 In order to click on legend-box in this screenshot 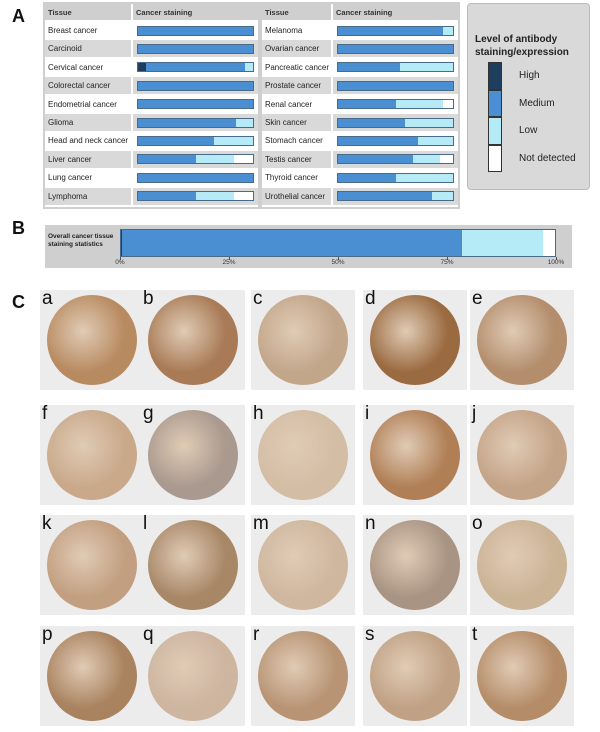, I will do `click(528, 96)`.